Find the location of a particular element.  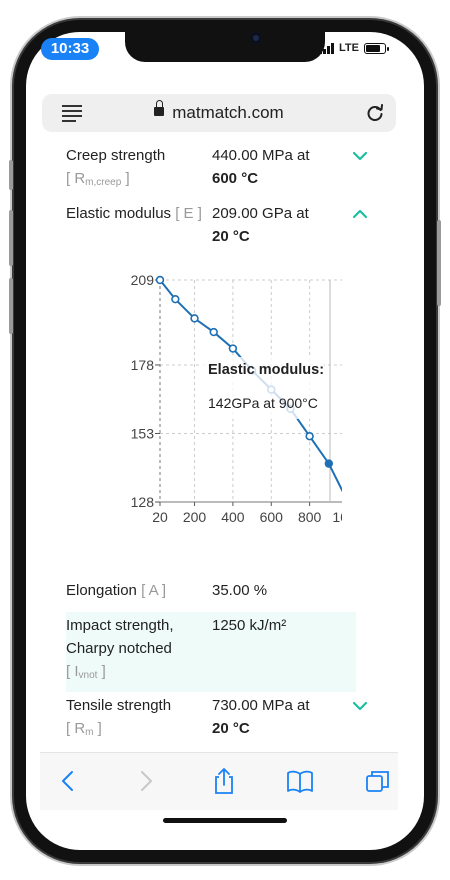

chevron-up-icon is located at coordinates (360, 214).